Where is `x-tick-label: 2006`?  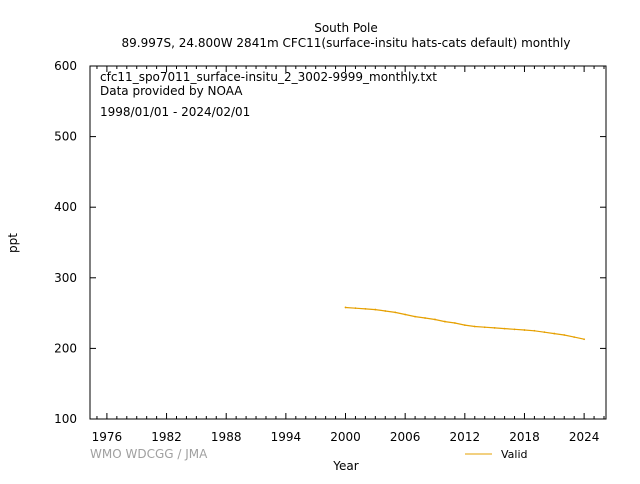
x-tick-label: 2006 is located at coordinates (405, 437).